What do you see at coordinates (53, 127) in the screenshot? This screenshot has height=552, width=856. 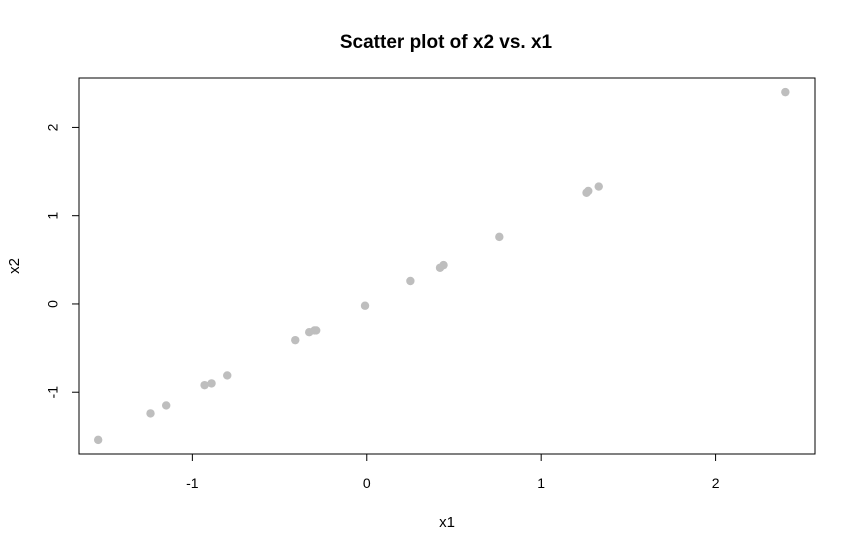 I see `y-tick-label: 2` at bounding box center [53, 127].